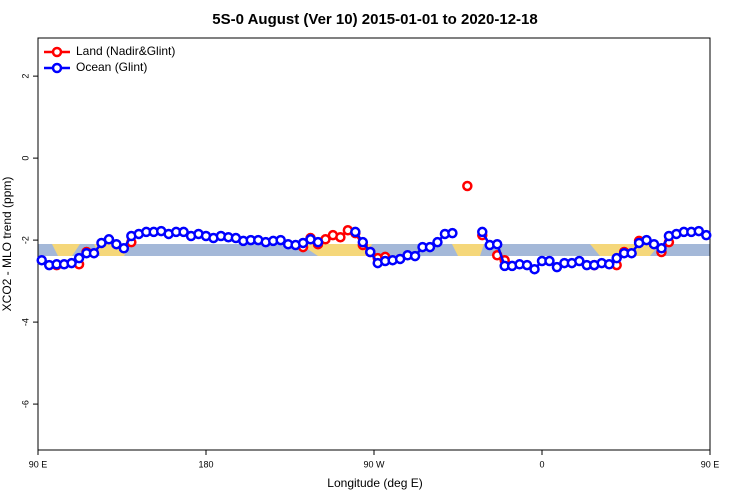  What do you see at coordinates (125, 51) in the screenshot?
I see `legend-label: Land (Nadir&Glint)` at bounding box center [125, 51].